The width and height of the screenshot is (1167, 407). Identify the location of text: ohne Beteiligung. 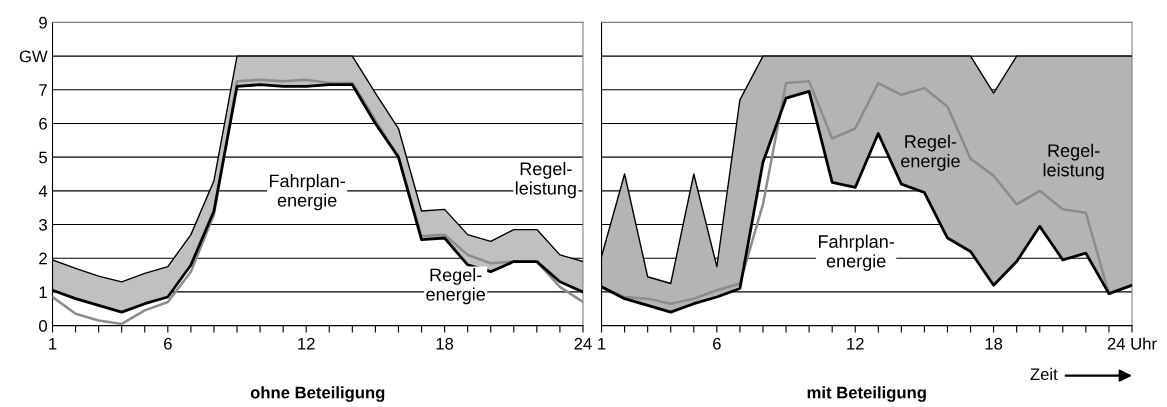
(317, 394).